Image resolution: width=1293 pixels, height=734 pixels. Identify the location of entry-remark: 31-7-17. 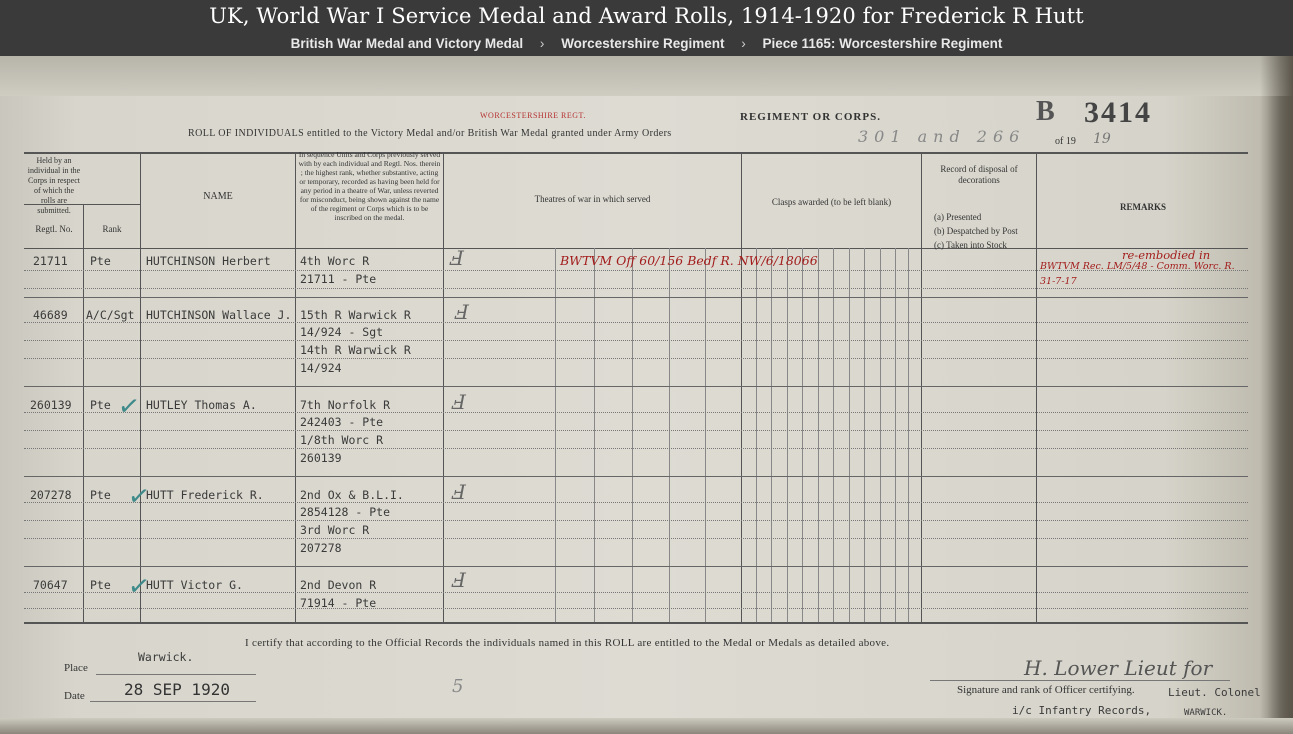
(1058, 281).